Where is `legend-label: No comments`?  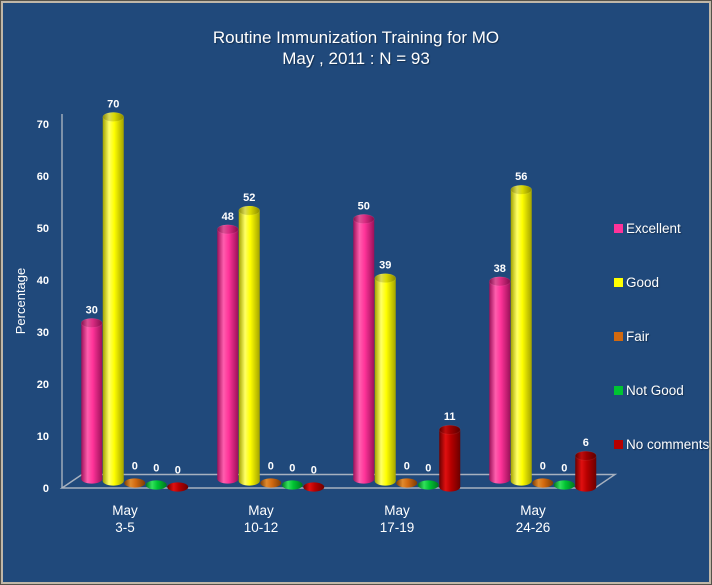 legend-label: No comments is located at coordinates (668, 444).